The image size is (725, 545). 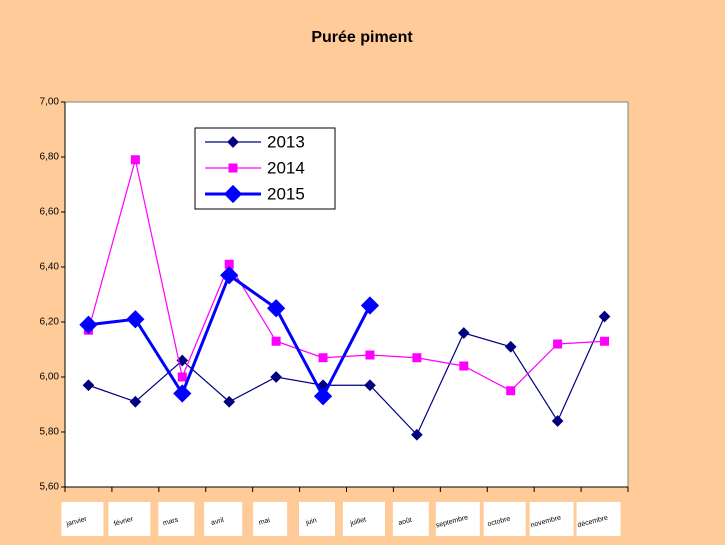 What do you see at coordinates (170, 521) in the screenshot?
I see `x-tick-label: mars` at bounding box center [170, 521].